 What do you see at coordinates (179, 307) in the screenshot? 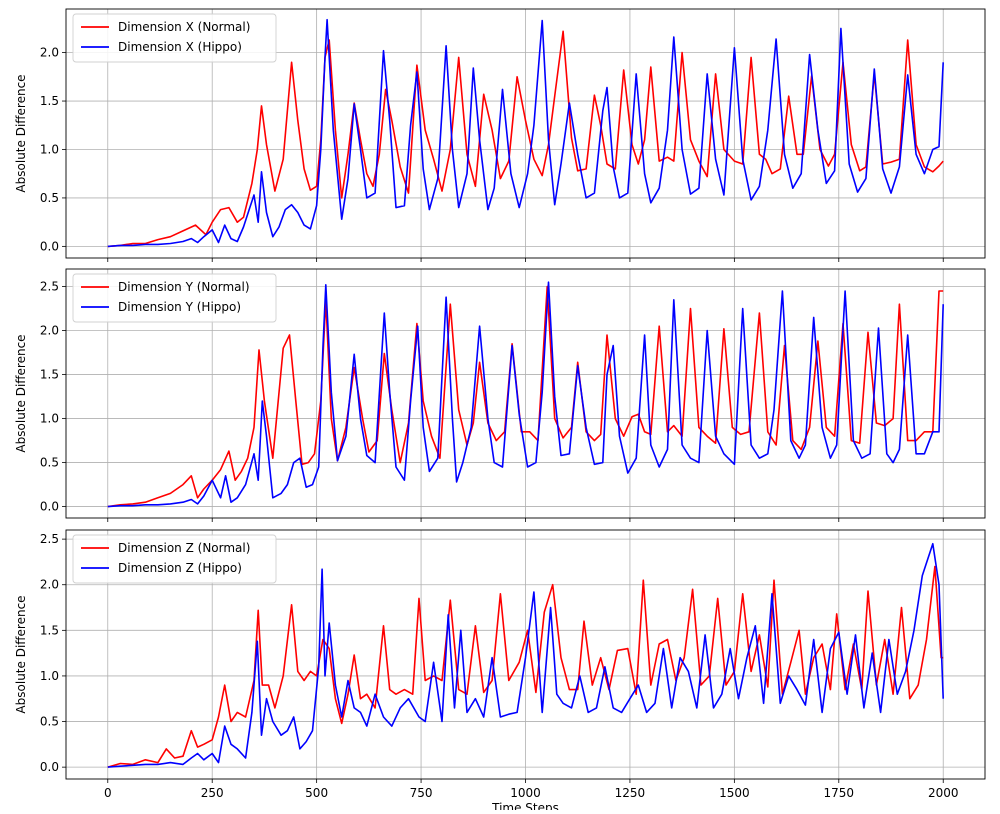
I see `legend-label-2: Dimension Y (Hippo)` at bounding box center [179, 307].